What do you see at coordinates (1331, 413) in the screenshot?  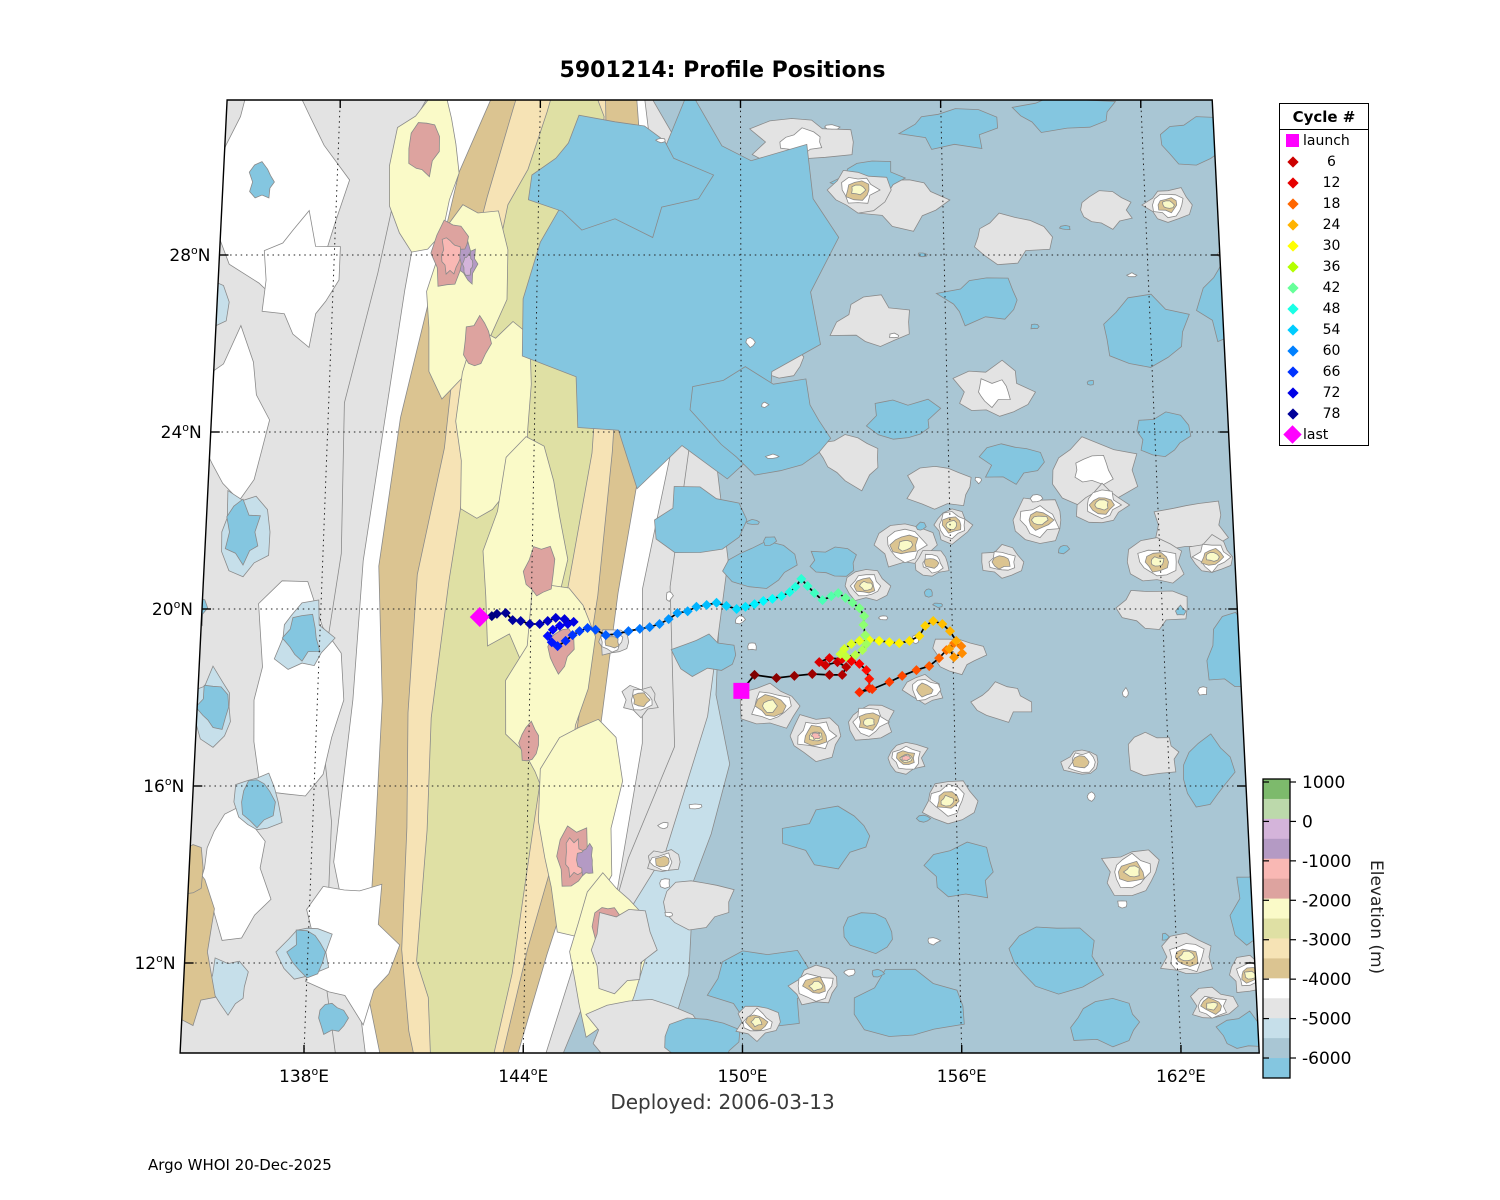 I see `legend-label: 78` at bounding box center [1331, 413].